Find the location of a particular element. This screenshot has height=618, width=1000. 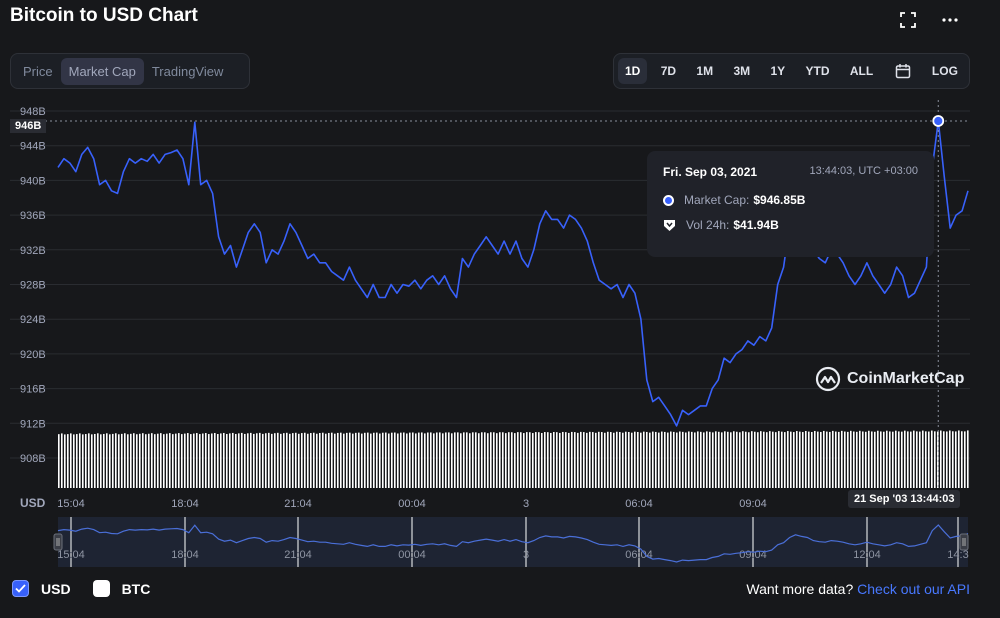

calendar-icon is located at coordinates (903, 71).